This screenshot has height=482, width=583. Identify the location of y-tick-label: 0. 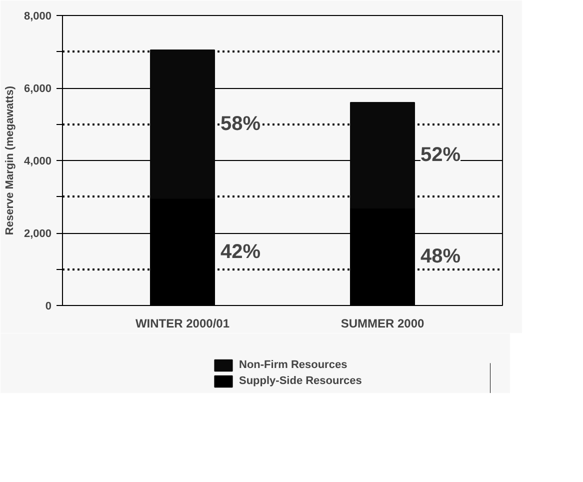
(48, 306).